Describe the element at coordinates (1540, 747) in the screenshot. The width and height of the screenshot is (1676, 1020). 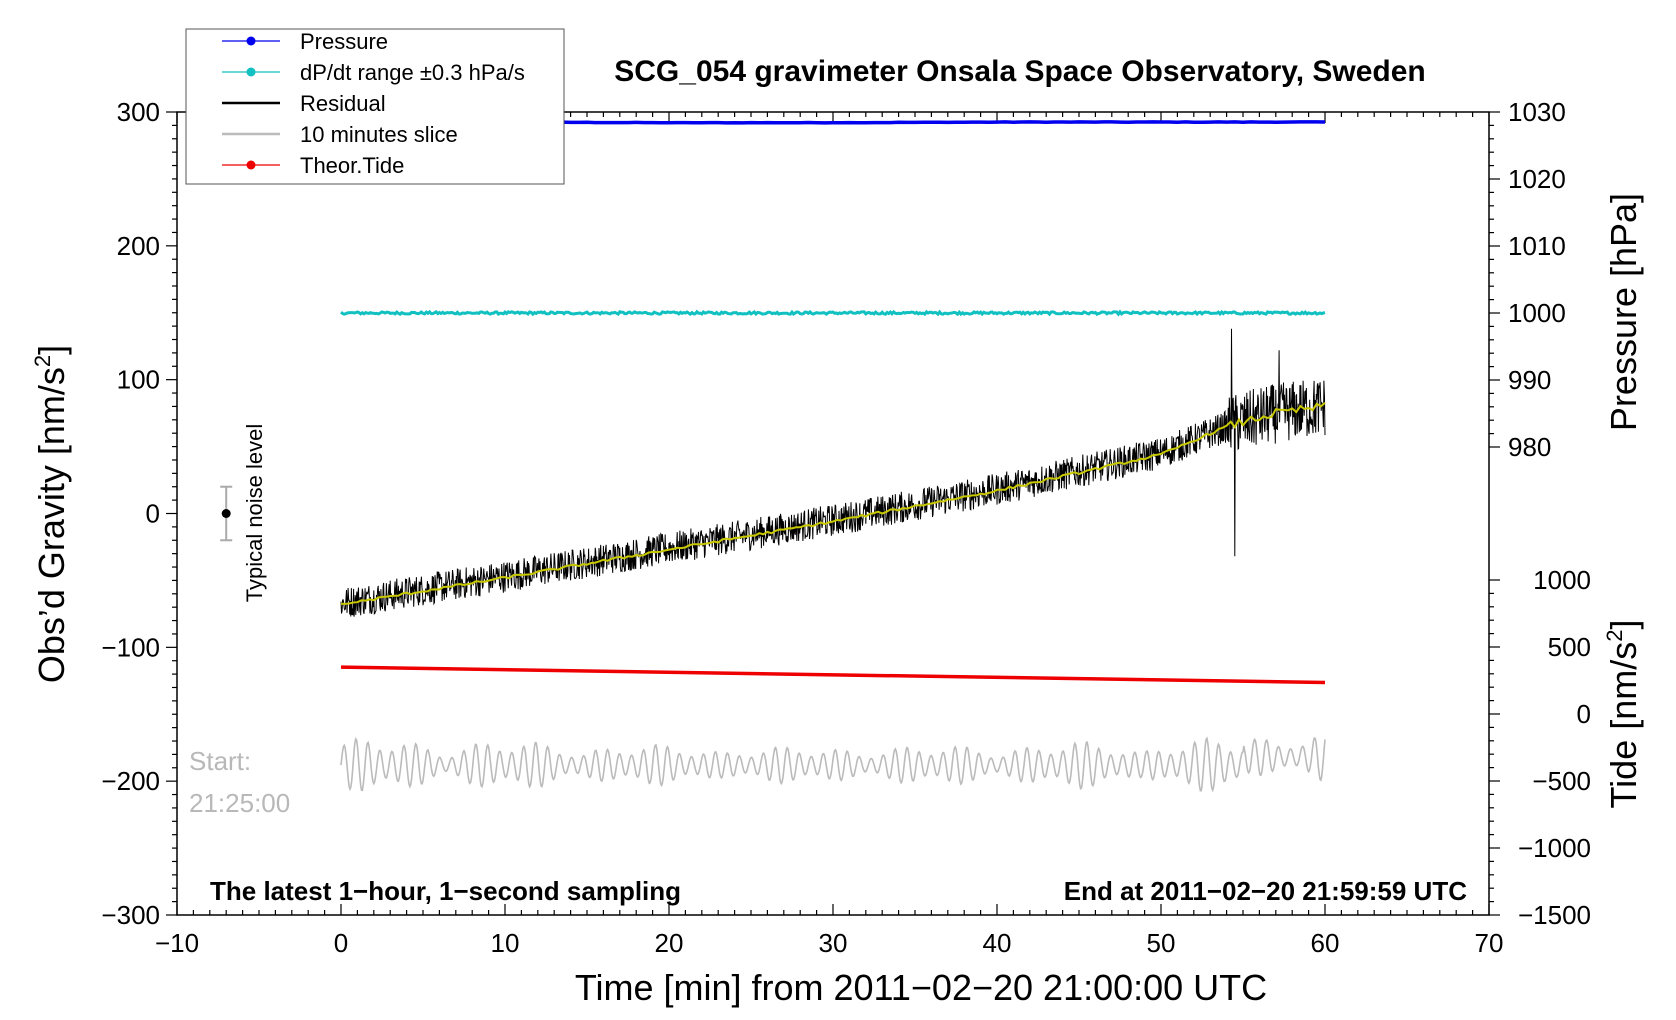
I see `tide-axis: −1500 −1000 −500 0 500 1000` at that location.